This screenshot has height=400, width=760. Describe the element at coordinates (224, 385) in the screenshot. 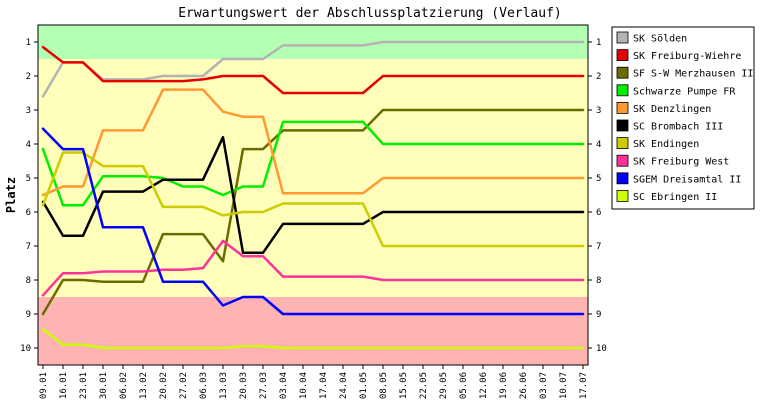

I see `x-tick-label-10: 13.03` at that location.